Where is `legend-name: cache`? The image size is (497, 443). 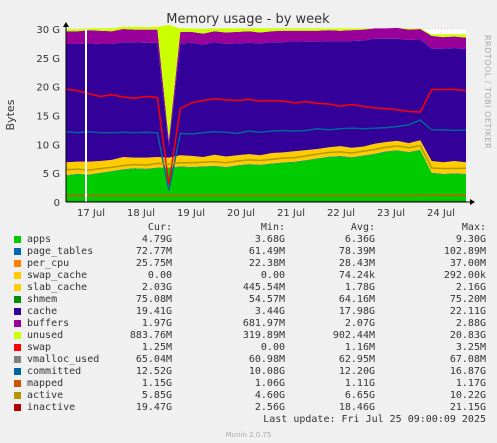
legend-name: cache is located at coordinates (42, 311).